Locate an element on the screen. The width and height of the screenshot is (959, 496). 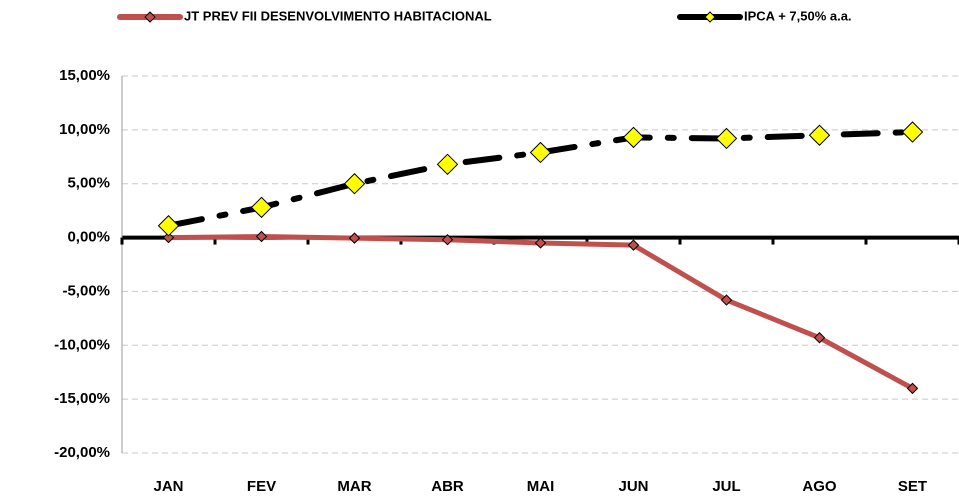
x-tick-label: JAN is located at coordinates (168, 486).